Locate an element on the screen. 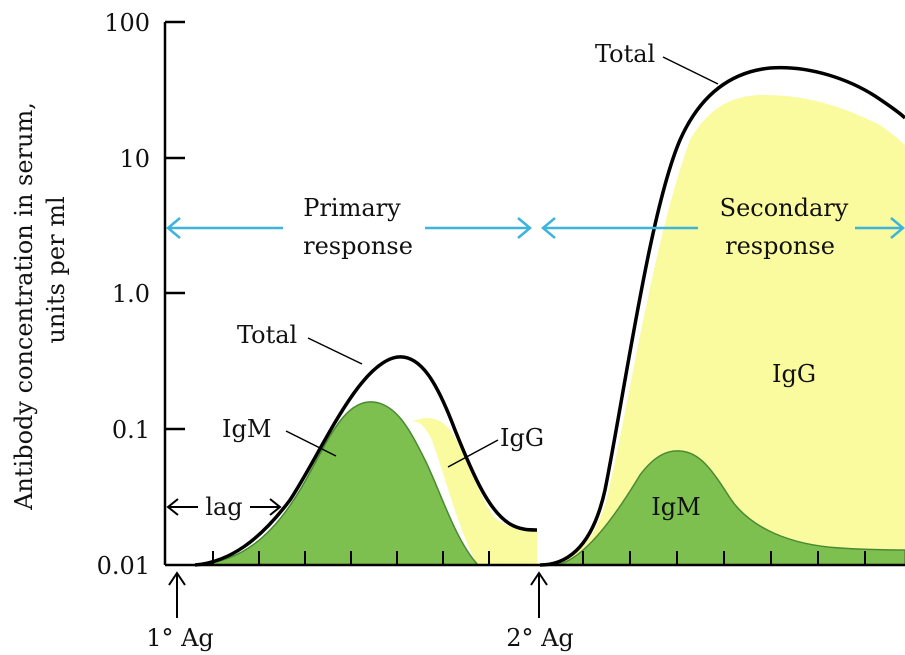 This screenshot has width=905, height=655. primary-total-leader is located at coordinates (335, 351).